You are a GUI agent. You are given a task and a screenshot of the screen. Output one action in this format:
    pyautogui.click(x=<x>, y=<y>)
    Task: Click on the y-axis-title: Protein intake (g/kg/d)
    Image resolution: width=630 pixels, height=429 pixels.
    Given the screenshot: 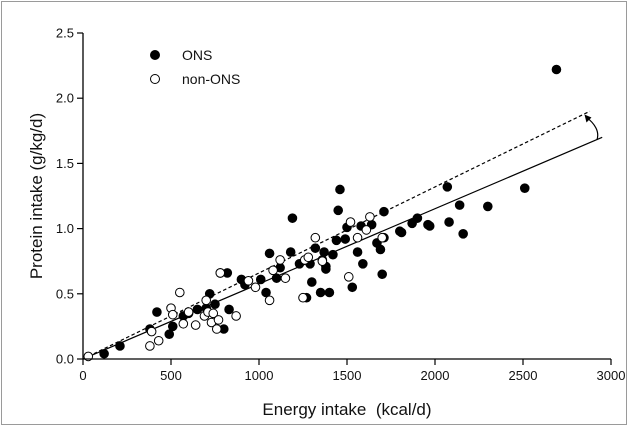 What is the action you would take?
    pyautogui.click(x=36, y=196)
    